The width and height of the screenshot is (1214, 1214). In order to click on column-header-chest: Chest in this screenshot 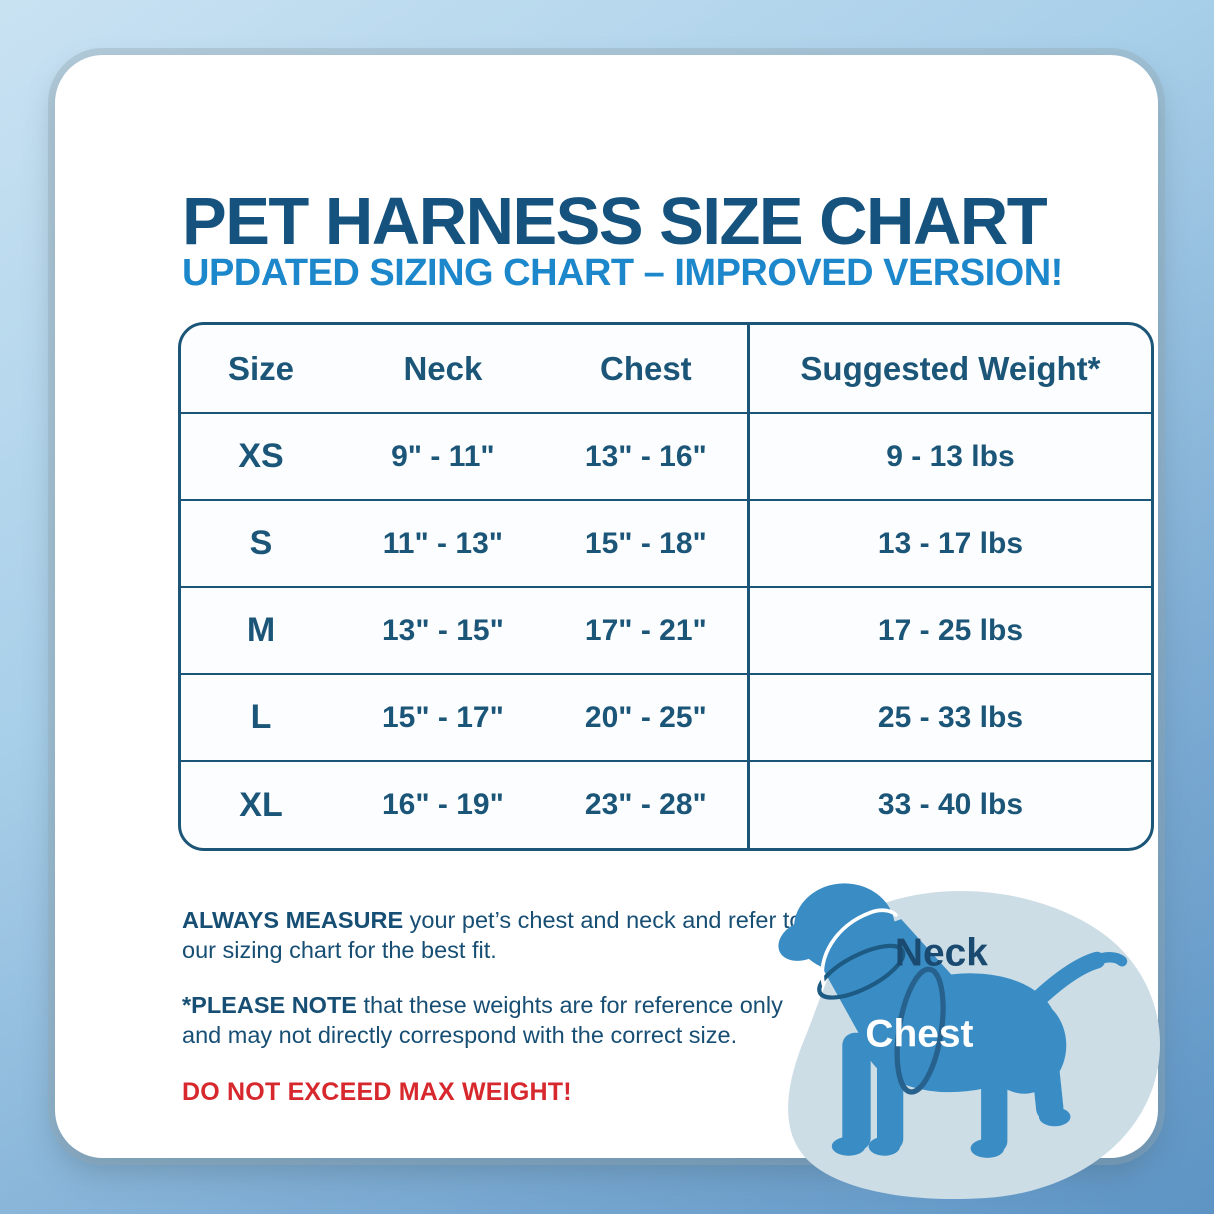, I will do `click(645, 368)`.